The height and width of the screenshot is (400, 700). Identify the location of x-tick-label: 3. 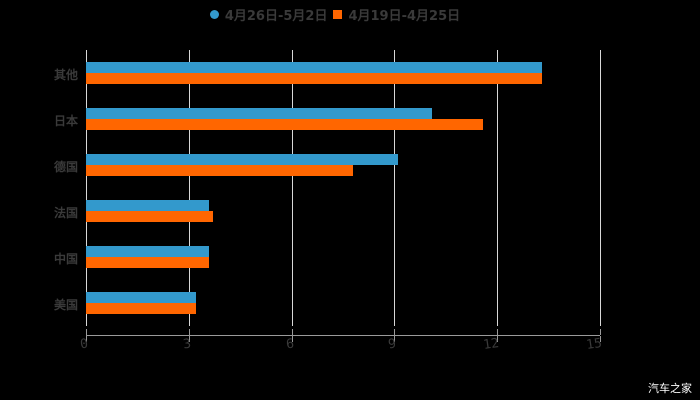
(186, 344).